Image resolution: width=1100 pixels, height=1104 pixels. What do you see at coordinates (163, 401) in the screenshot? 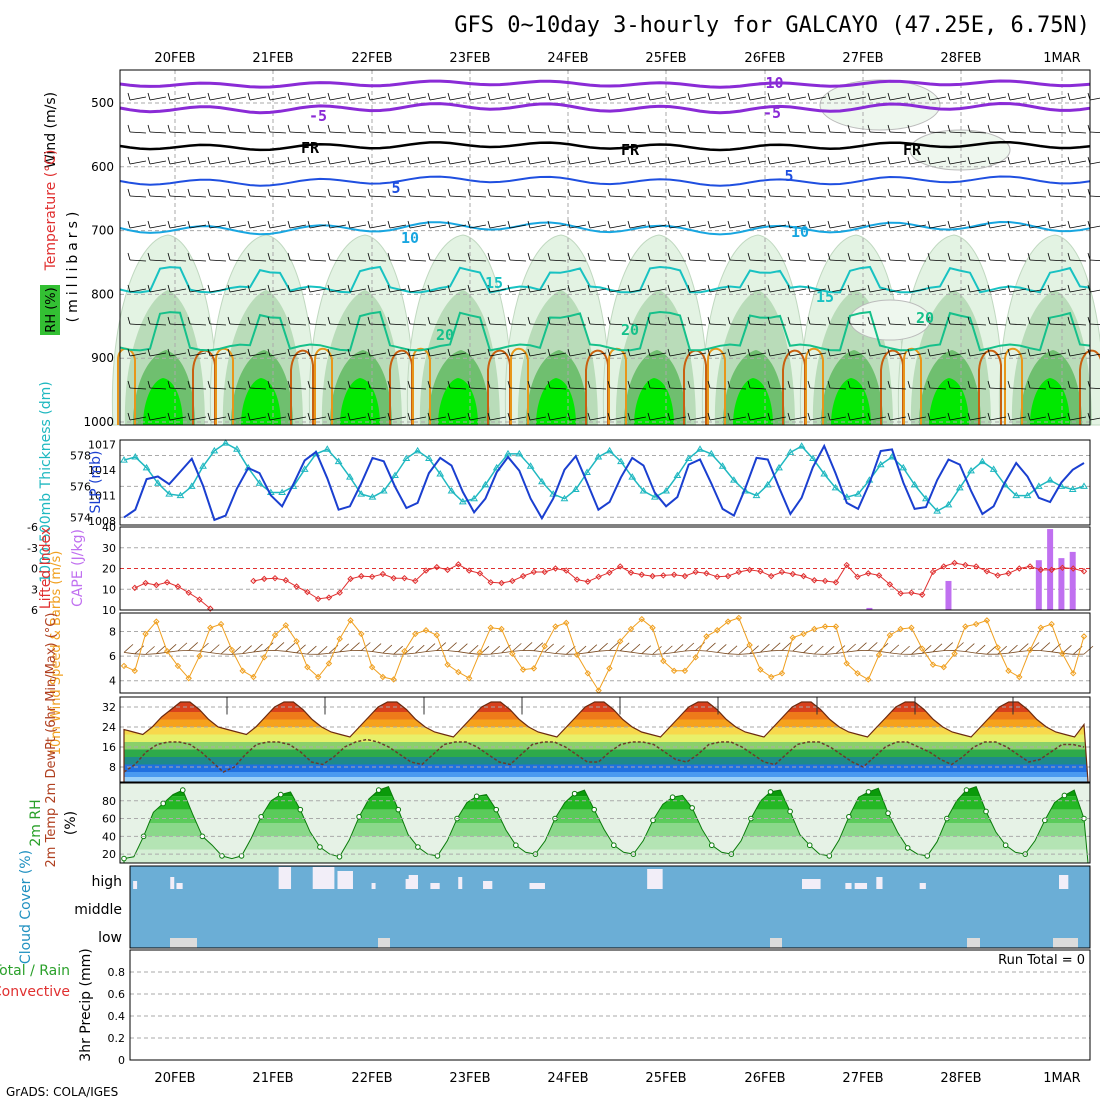
I see `rh-shading-bright` at bounding box center [163, 401].